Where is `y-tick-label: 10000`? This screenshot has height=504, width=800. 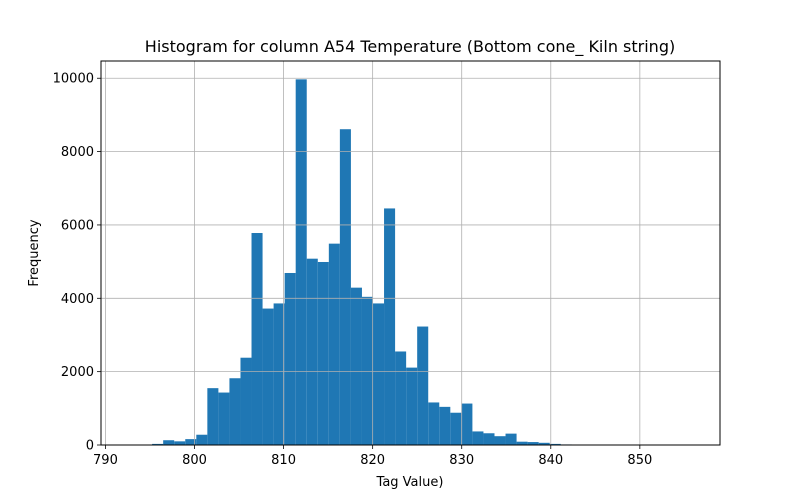 y-tick-label: 10000 is located at coordinates (73, 79).